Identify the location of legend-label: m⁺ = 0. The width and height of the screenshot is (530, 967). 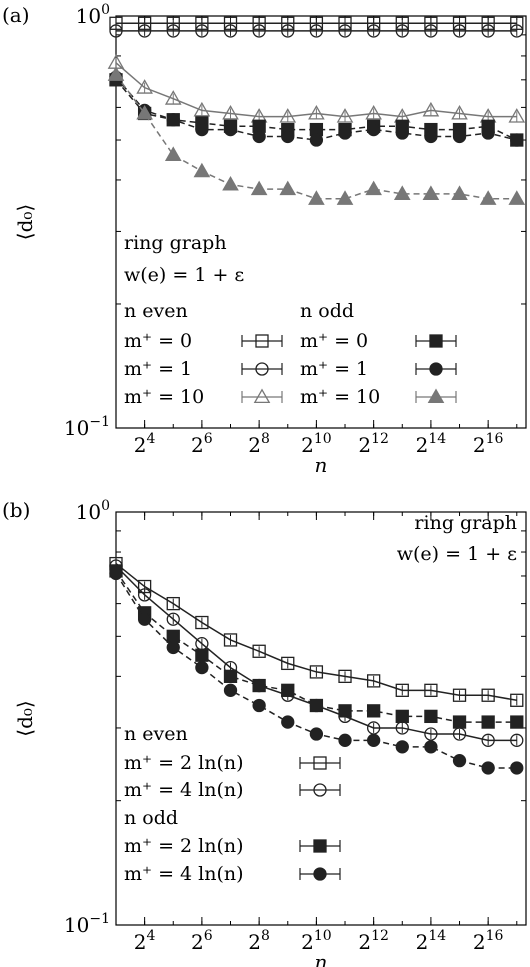
(334, 341).